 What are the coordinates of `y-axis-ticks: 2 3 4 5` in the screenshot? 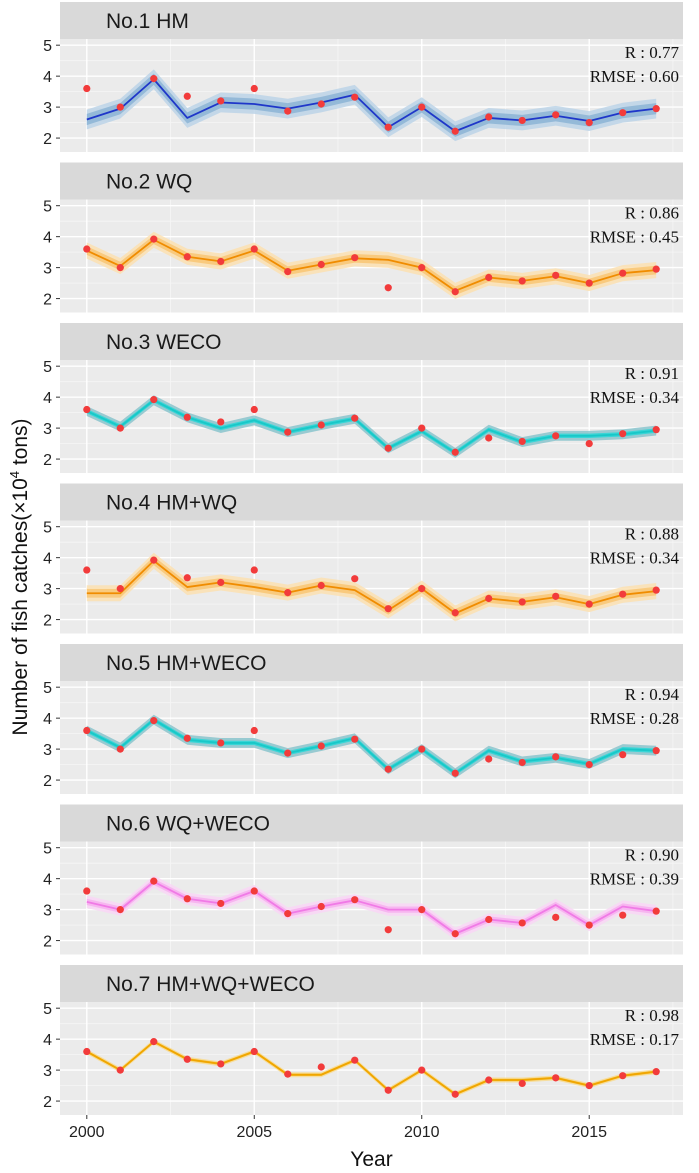 It's located at (51, 896).